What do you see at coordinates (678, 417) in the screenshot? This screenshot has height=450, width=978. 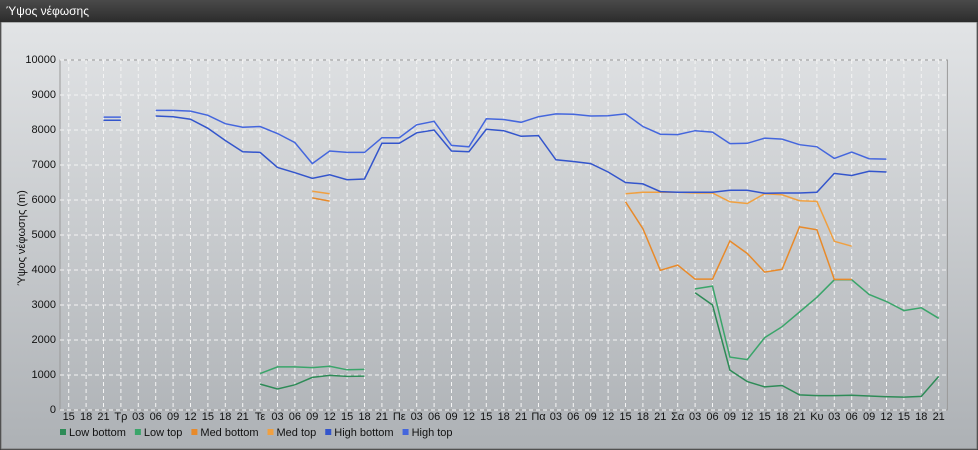 I see `x-tick-label: Σα` at bounding box center [678, 417].